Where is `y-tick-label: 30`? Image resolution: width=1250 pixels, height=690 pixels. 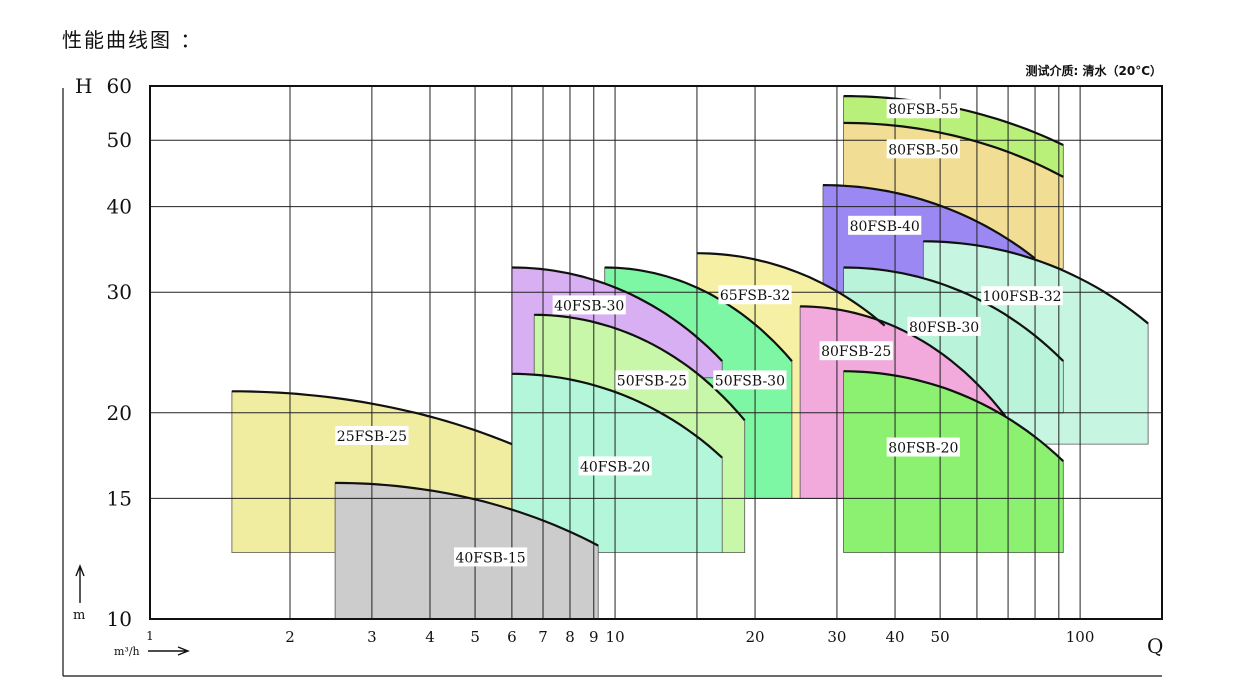 y-tick-label: 30 is located at coordinates (119, 292).